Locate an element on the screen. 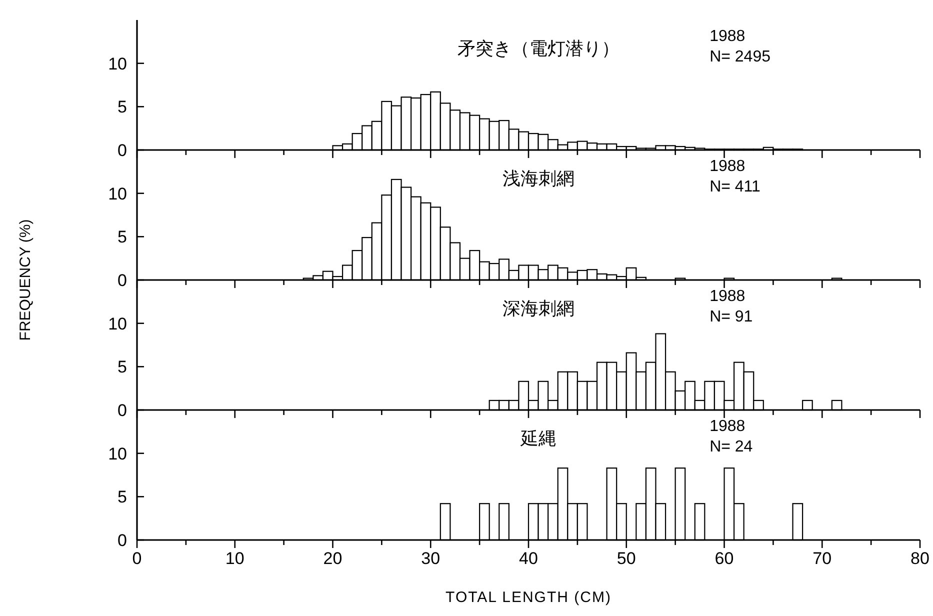  x-axis-title: TOTAL LENGTH (CM) is located at coordinates (529, 597).